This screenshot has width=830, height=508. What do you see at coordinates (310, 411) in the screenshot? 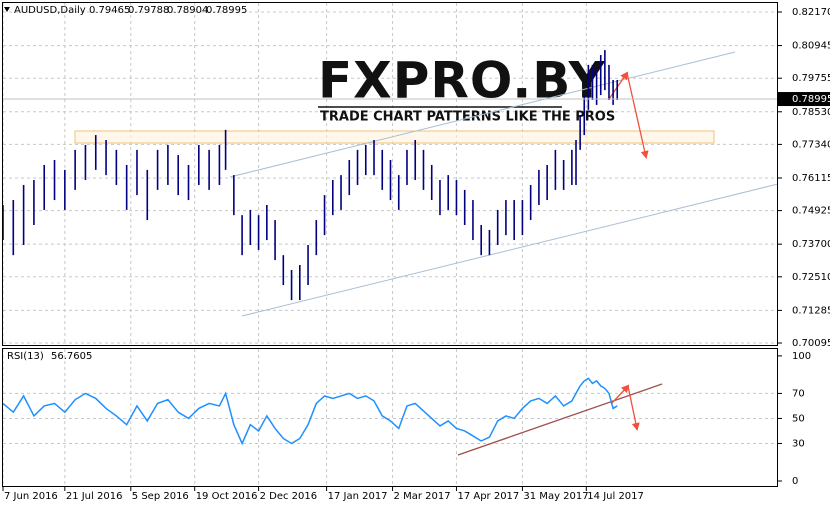
I see `rsi-line` at bounding box center [310, 411].